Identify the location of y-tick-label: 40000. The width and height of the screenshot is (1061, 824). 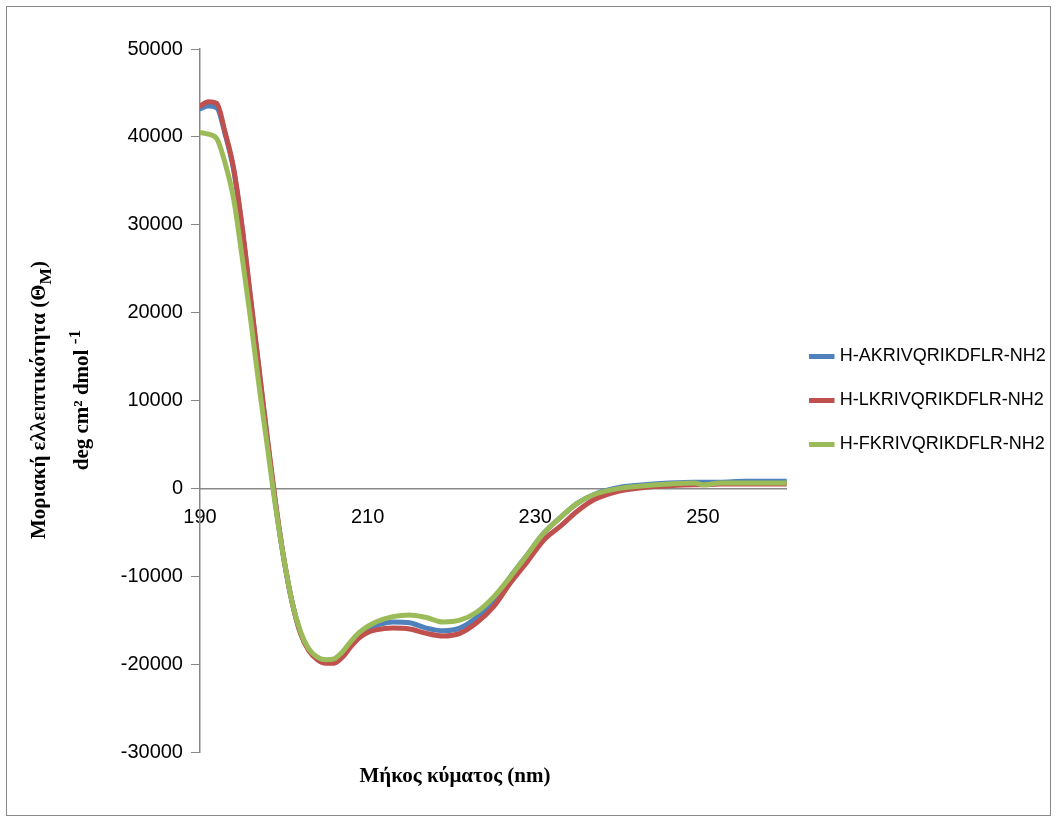
(155, 135).